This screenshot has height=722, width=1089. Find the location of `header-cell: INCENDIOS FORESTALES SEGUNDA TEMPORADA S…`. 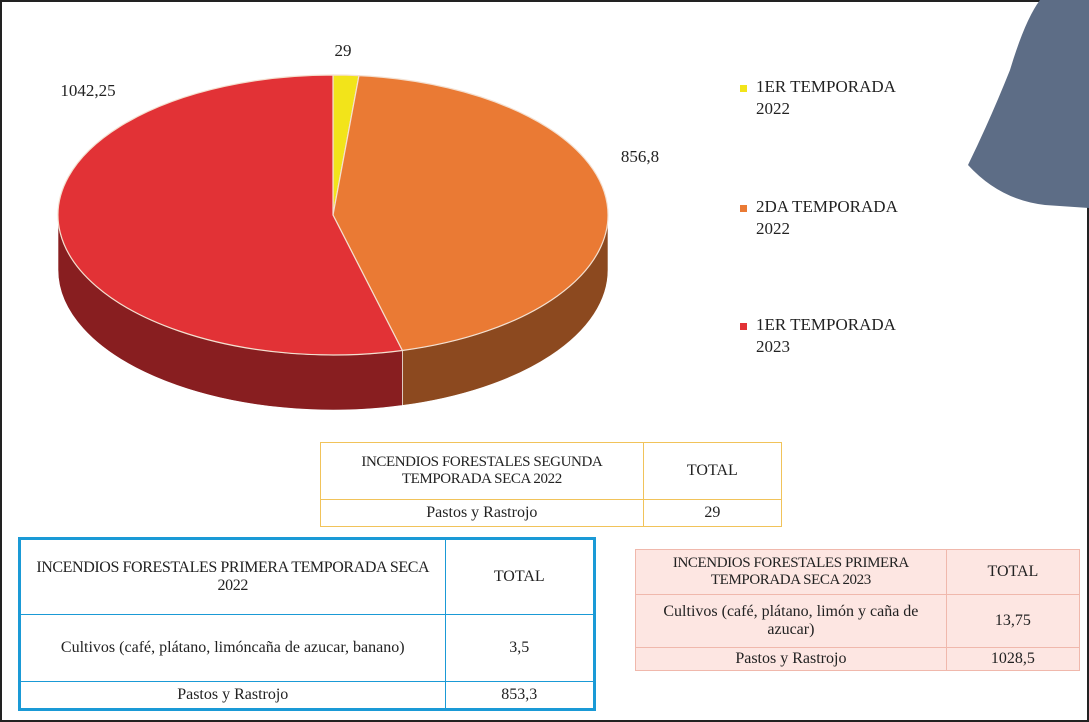

header-cell: INCENDIOS FORESTALES SEGUNDA TEMPORADA S… is located at coordinates (482, 471).